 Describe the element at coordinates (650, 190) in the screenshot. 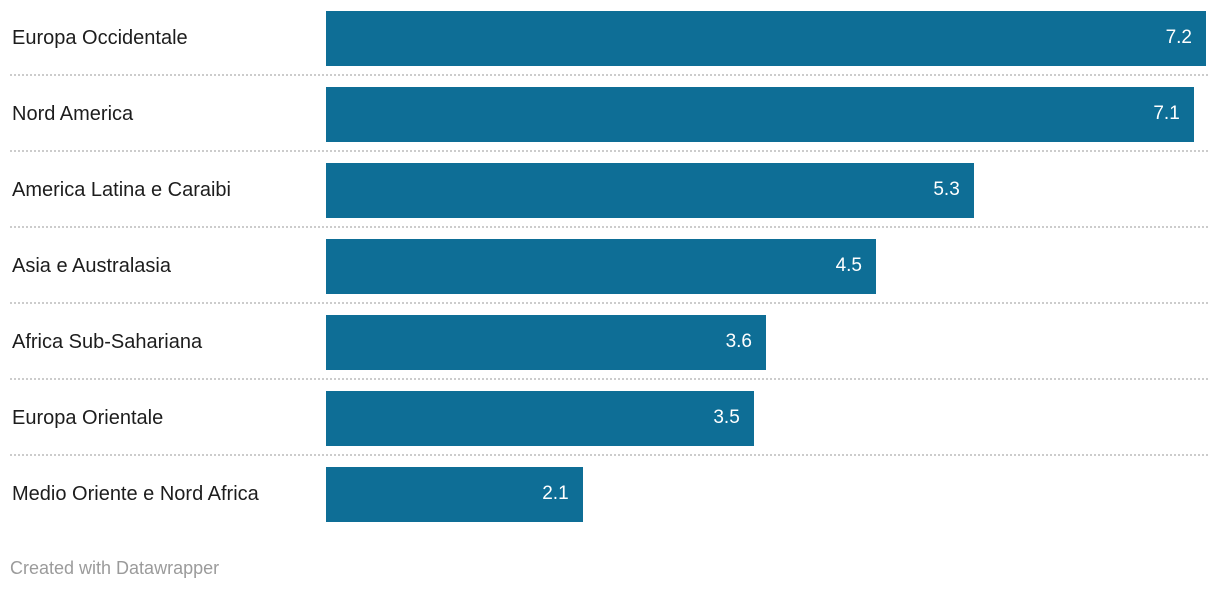

I see `bar: 5.3` at that location.